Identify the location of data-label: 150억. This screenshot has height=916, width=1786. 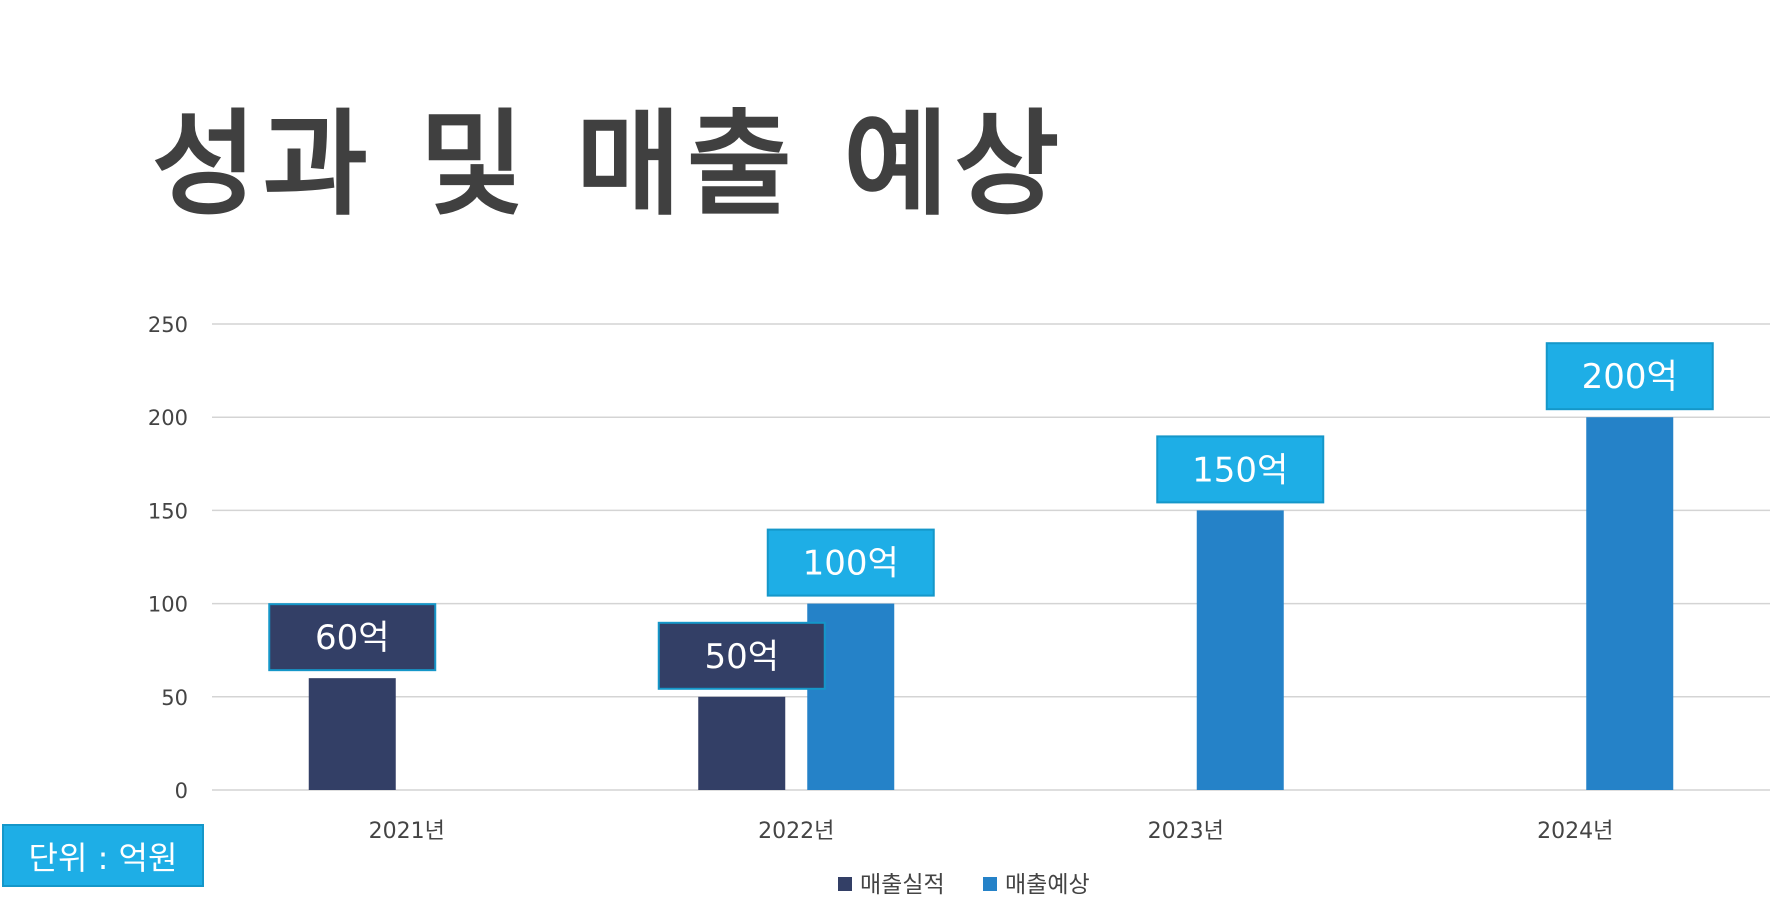
(1240, 470).